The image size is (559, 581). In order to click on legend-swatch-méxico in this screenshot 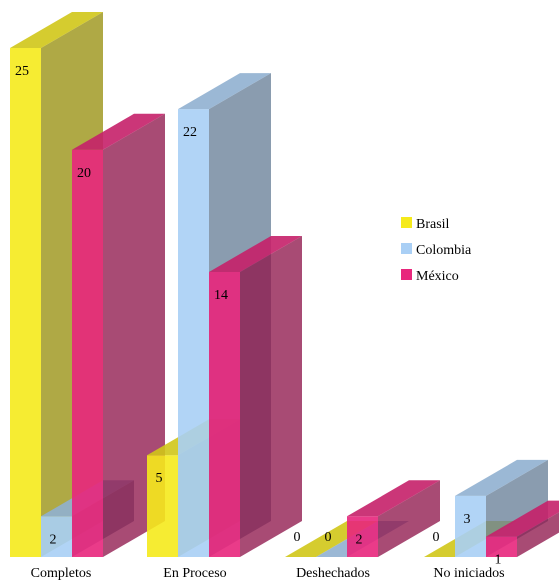, I will do `click(406, 274)`.